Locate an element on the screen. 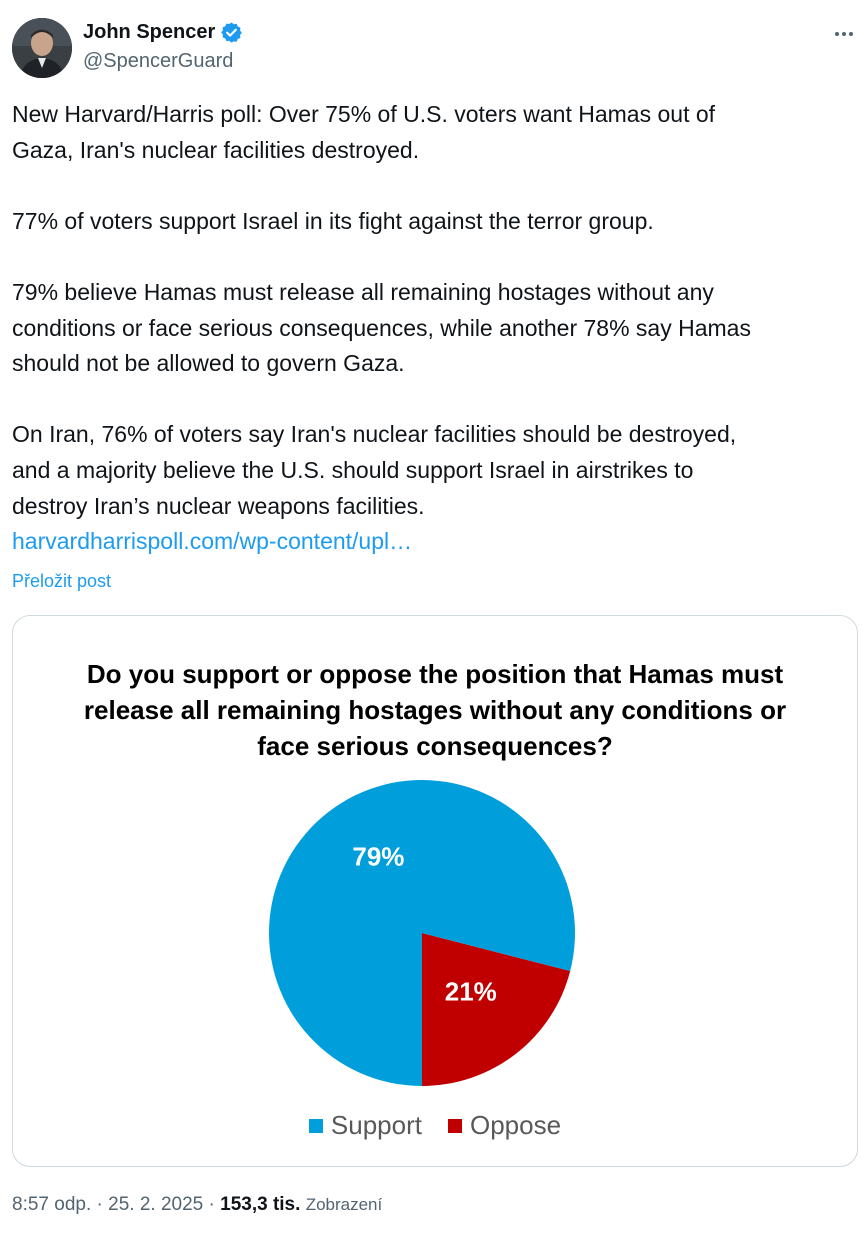  author-name-row: John Spencer is located at coordinates (163, 32).